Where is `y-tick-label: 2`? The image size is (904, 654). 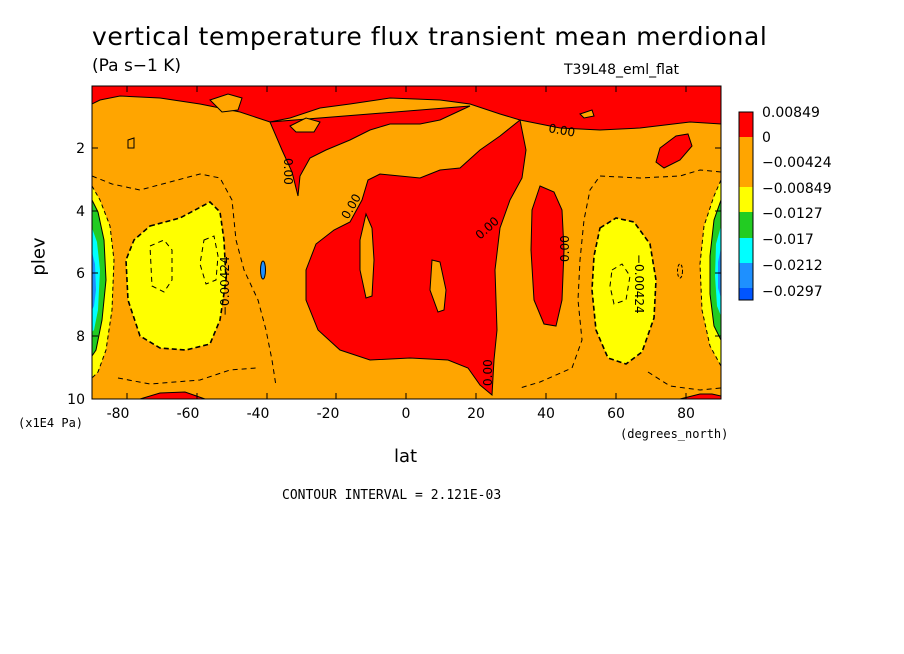
y-tick-label: 2 is located at coordinates (80, 149).